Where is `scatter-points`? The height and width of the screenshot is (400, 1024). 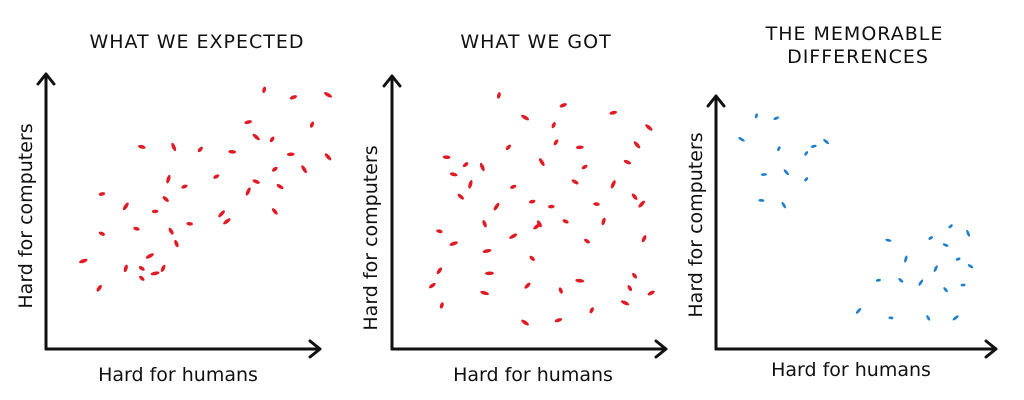 scatter-points is located at coordinates (542, 209).